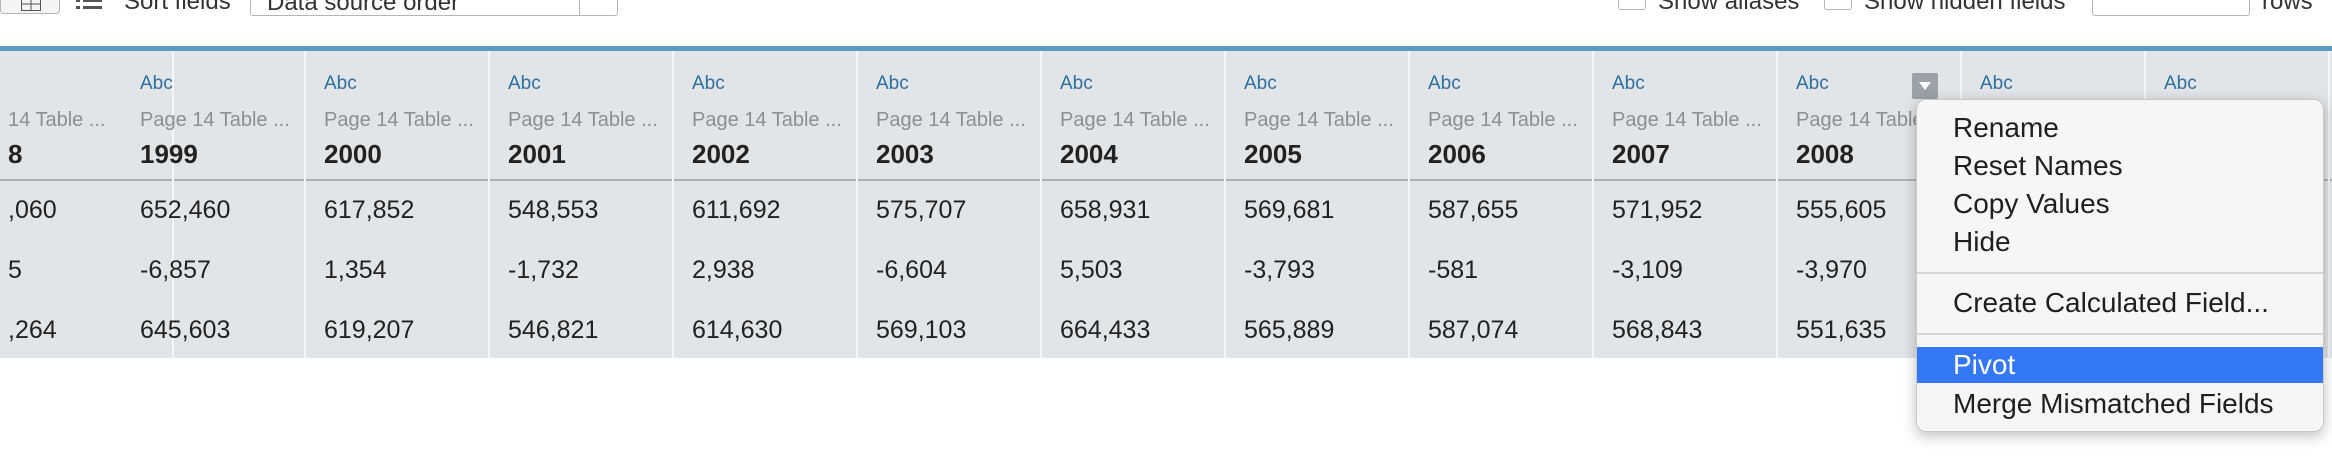 The width and height of the screenshot is (2332, 464). Describe the element at coordinates (921, 330) in the screenshot. I see `table-cell: 569,103` at that location.